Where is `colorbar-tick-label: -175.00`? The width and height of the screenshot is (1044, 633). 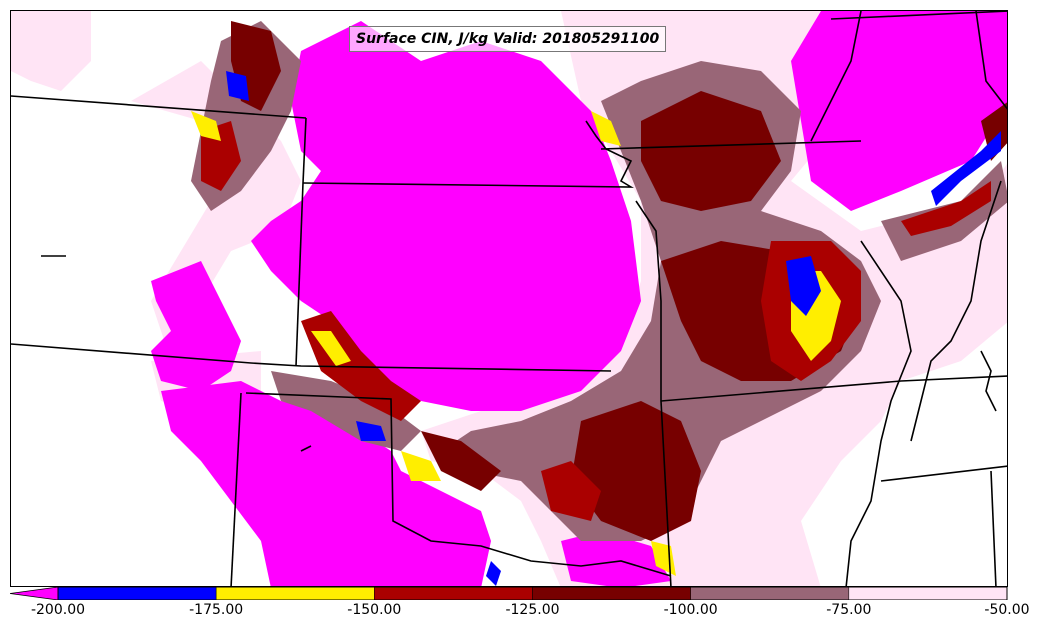
colorbar-tick-label: -175.00 is located at coordinates (216, 610).